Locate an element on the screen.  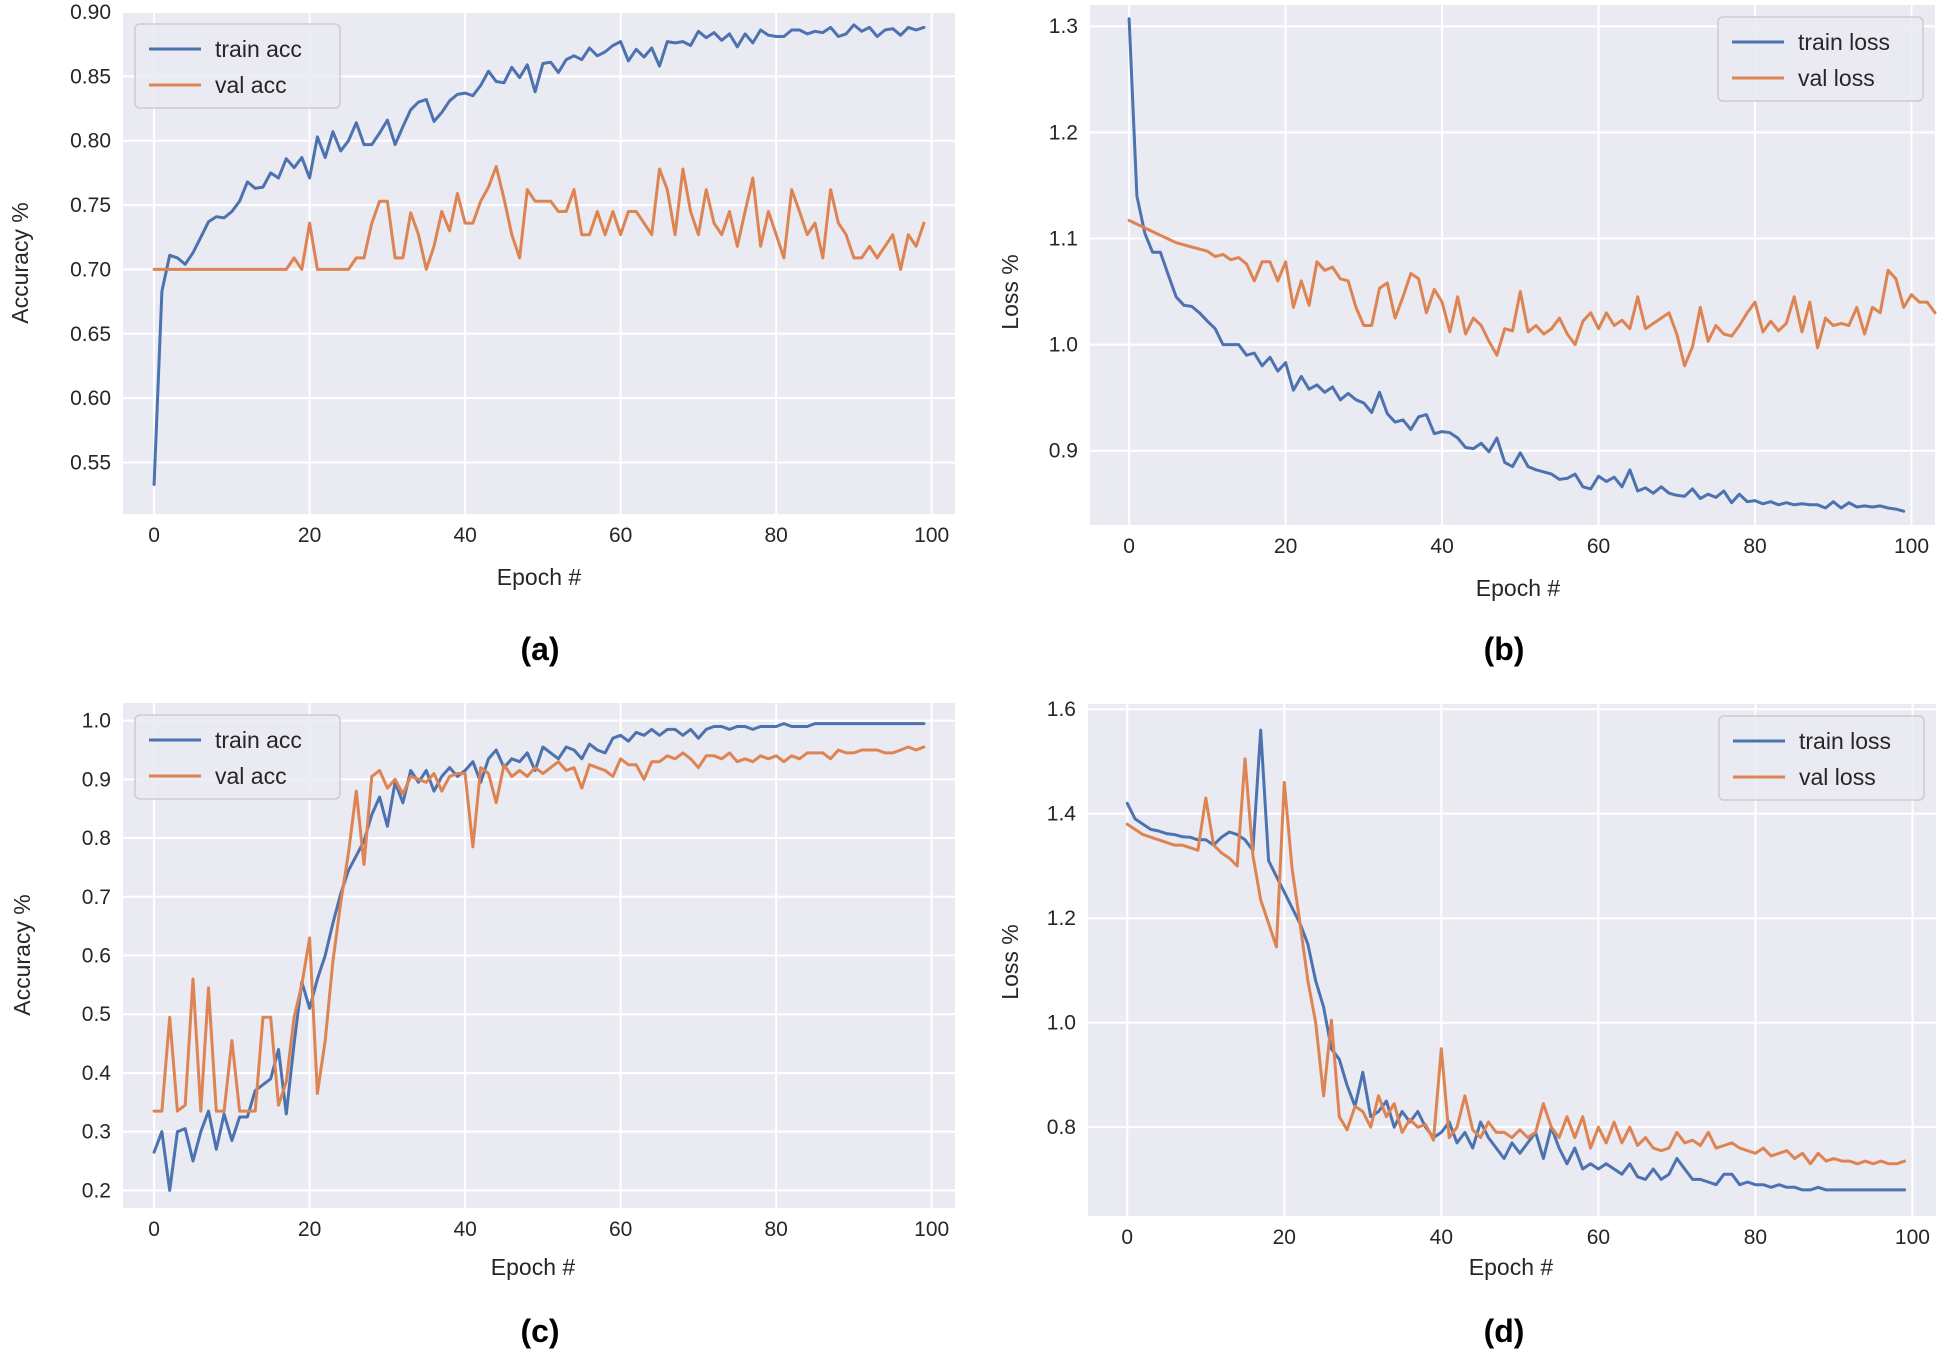
y-tick-label-c-3: 0.5 is located at coordinates (96, 1014).